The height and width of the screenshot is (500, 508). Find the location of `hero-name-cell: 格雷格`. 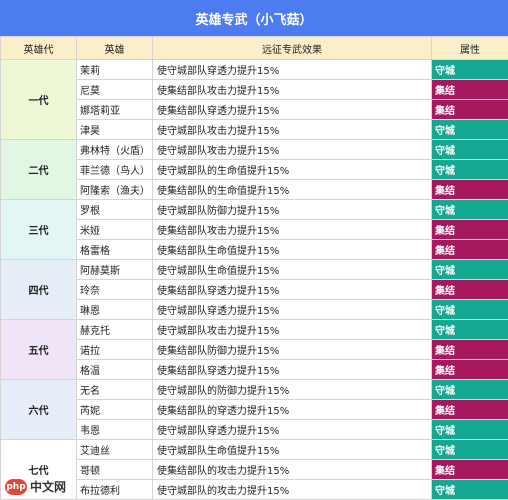

hero-name-cell: 格雷格 is located at coordinates (114, 249).